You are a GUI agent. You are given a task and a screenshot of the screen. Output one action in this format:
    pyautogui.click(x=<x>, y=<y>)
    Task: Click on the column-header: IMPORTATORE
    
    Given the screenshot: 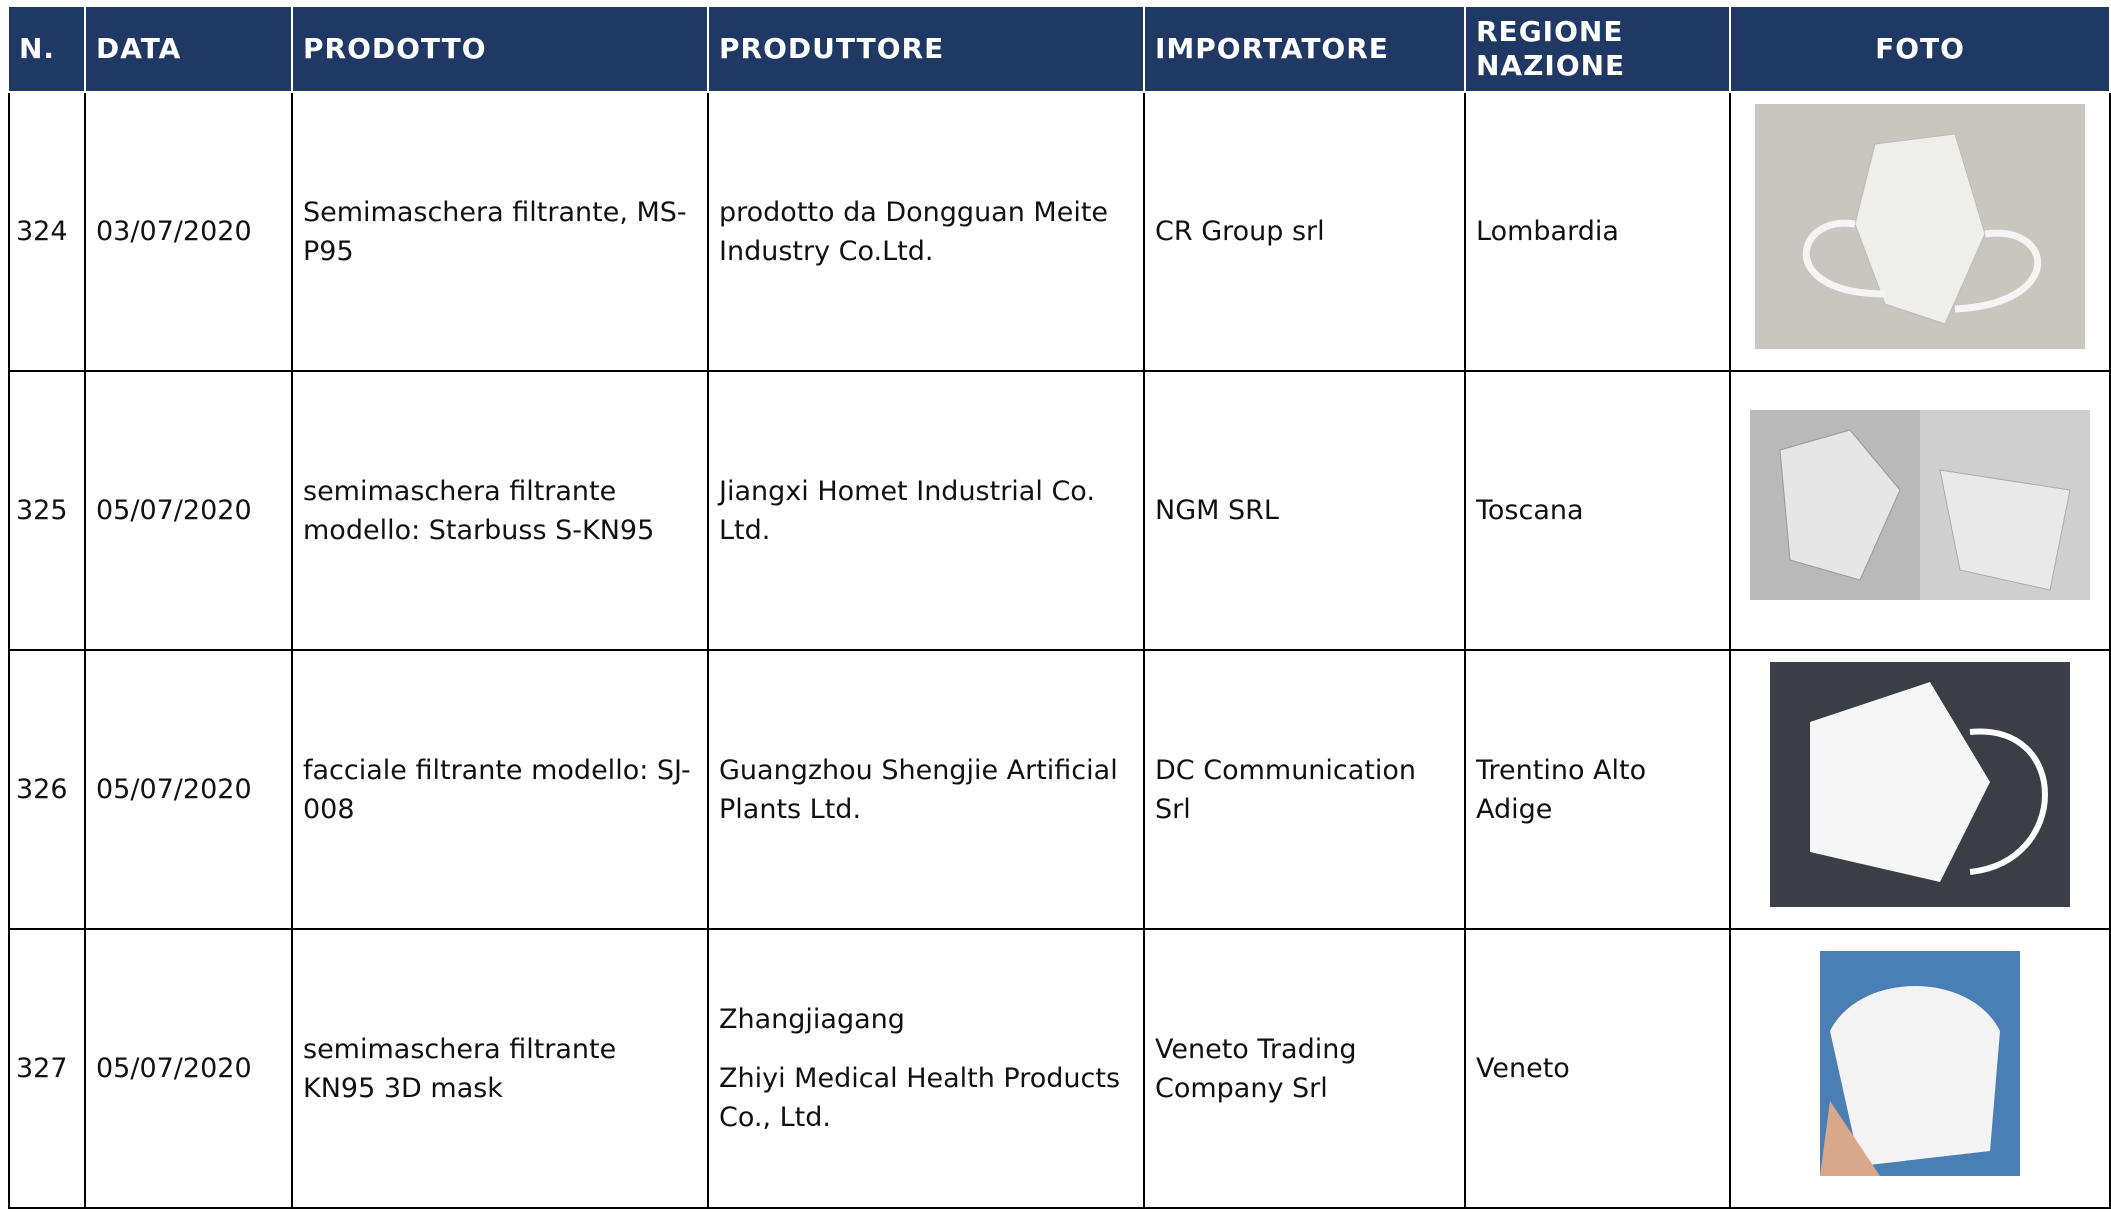 What is the action you would take?
    pyautogui.click(x=1304, y=50)
    